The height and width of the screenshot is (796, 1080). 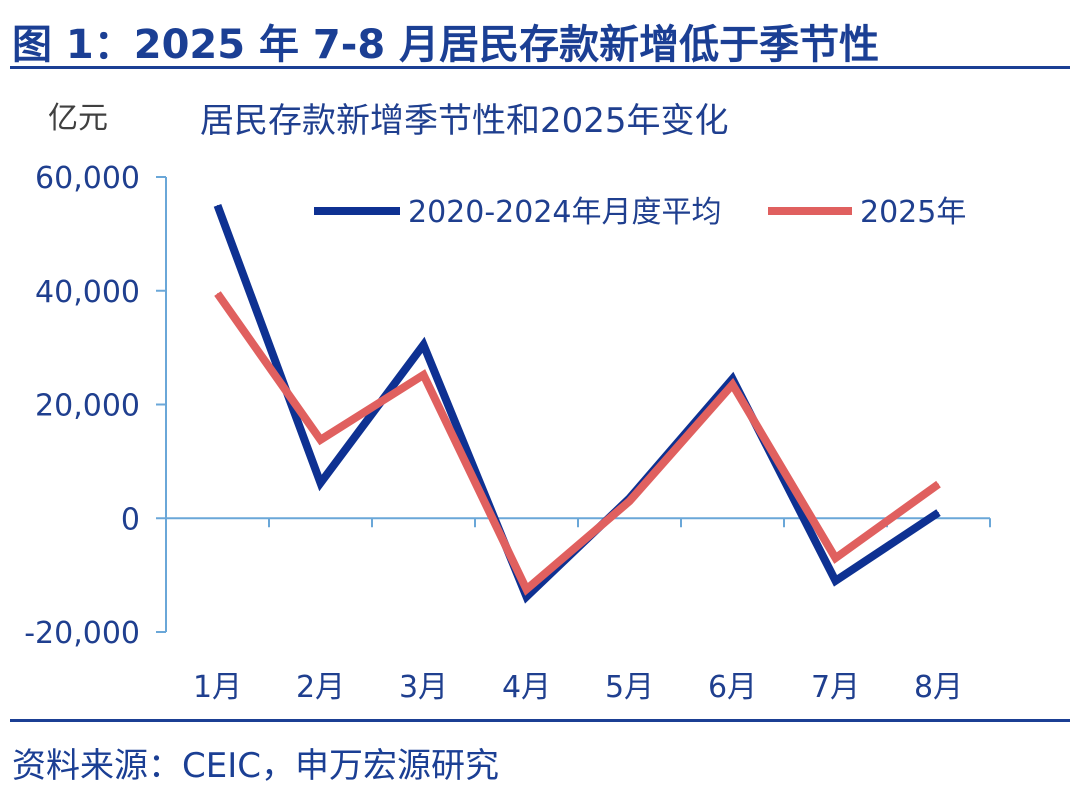 What do you see at coordinates (87, 178) in the screenshot?
I see `y-tick-label: 60,000` at bounding box center [87, 178].